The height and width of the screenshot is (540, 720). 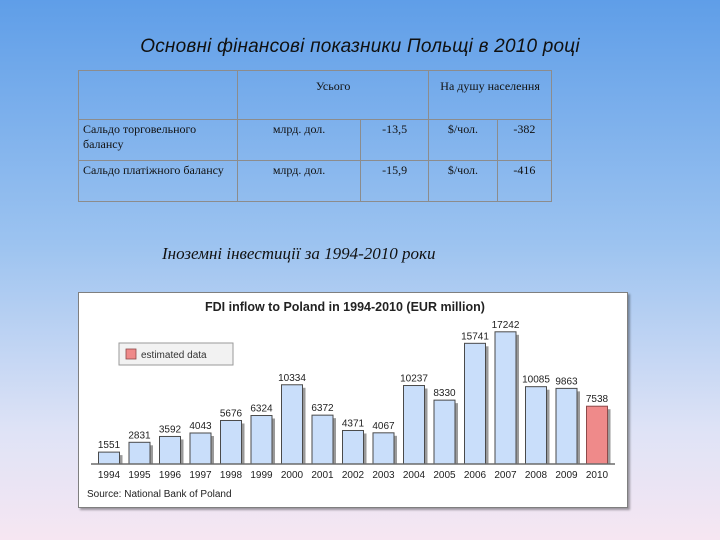 What do you see at coordinates (231, 413) in the screenshot?
I see `bar-value-label: 5676` at bounding box center [231, 413].